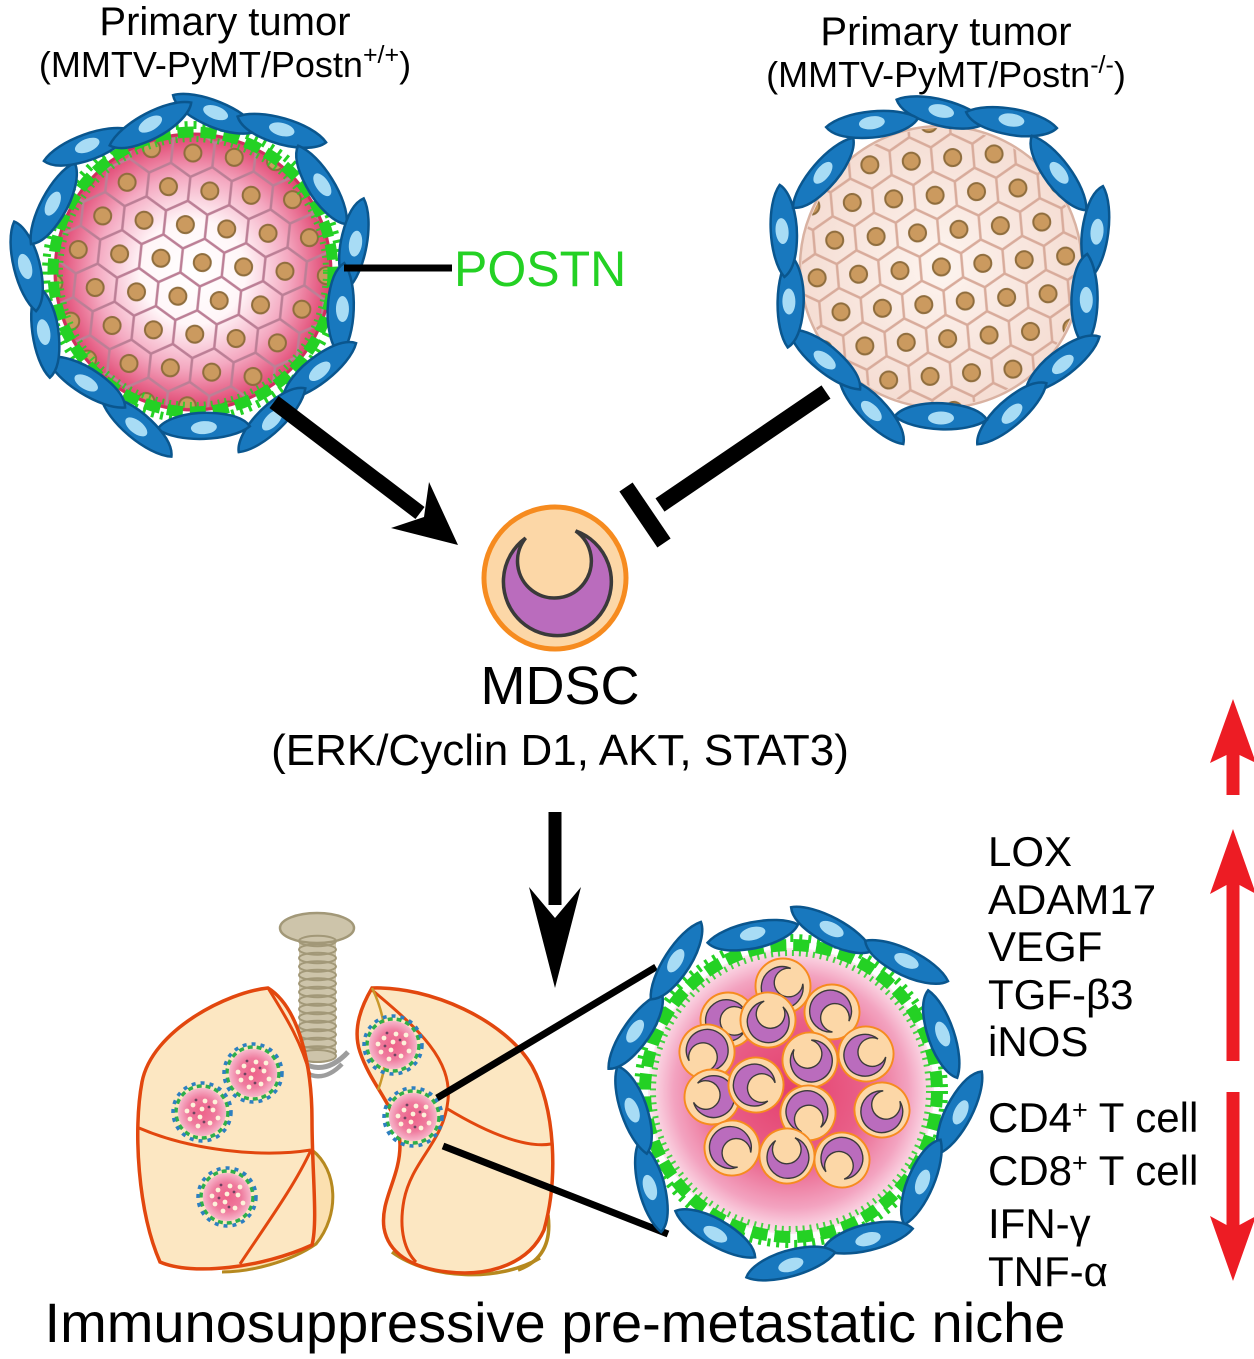 The width and height of the screenshot is (1254, 1359). What do you see at coordinates (1093, 1170) in the screenshot?
I see `tcell-item: CD8+ T cell` at bounding box center [1093, 1170].